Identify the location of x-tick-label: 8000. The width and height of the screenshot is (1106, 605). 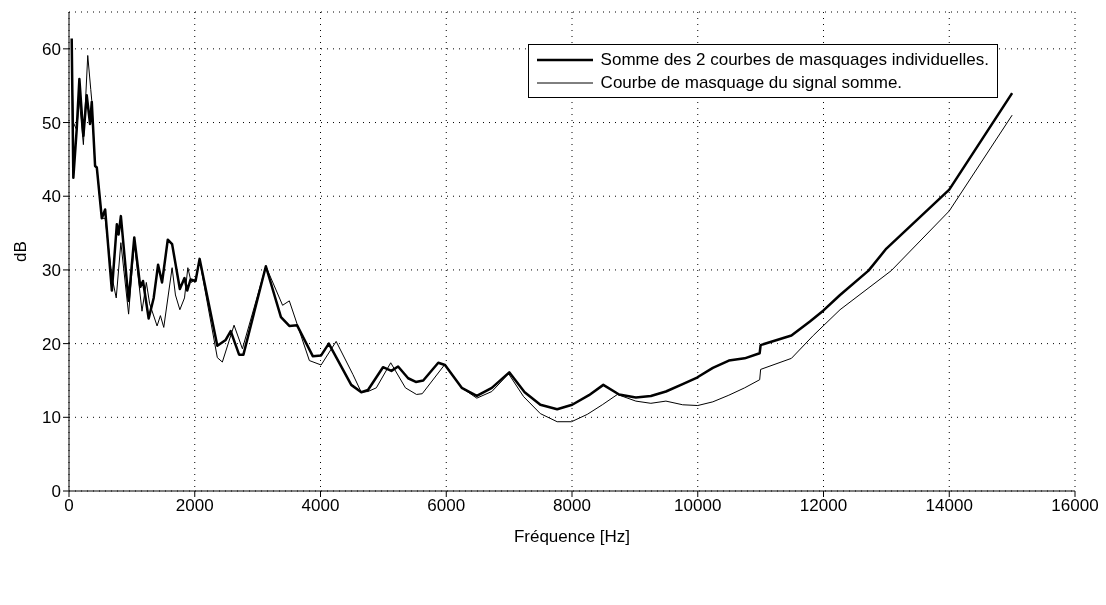
(572, 506).